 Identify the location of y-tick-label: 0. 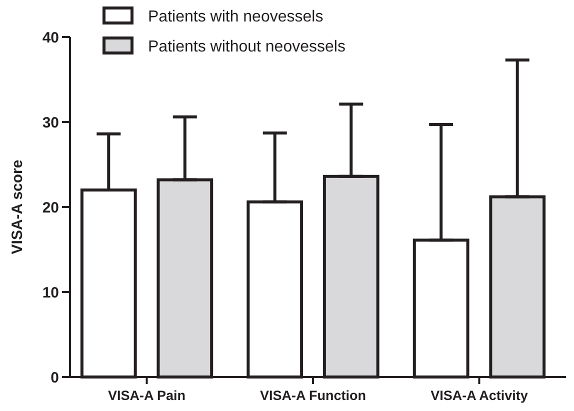
(54, 377).